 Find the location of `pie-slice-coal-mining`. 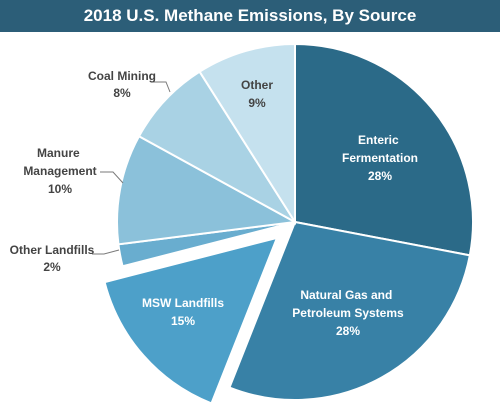

pie-slice-coal-mining is located at coordinates (216, 146).